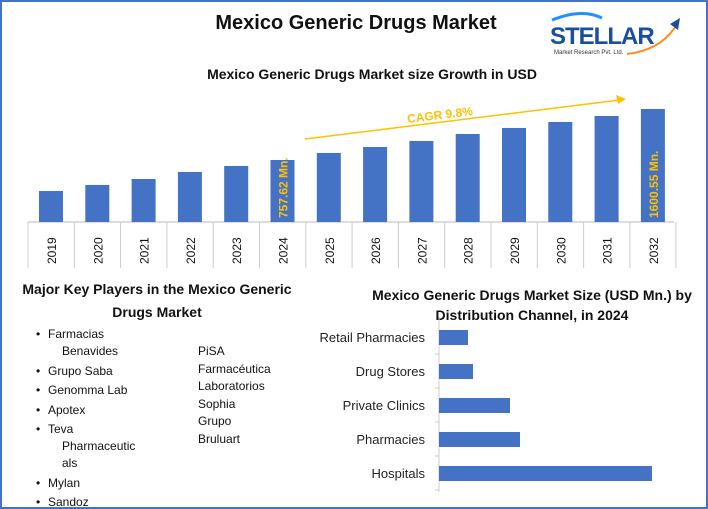 This screenshot has width=708, height=509. I want to click on x-tick-label: 2022, so click(191, 250).